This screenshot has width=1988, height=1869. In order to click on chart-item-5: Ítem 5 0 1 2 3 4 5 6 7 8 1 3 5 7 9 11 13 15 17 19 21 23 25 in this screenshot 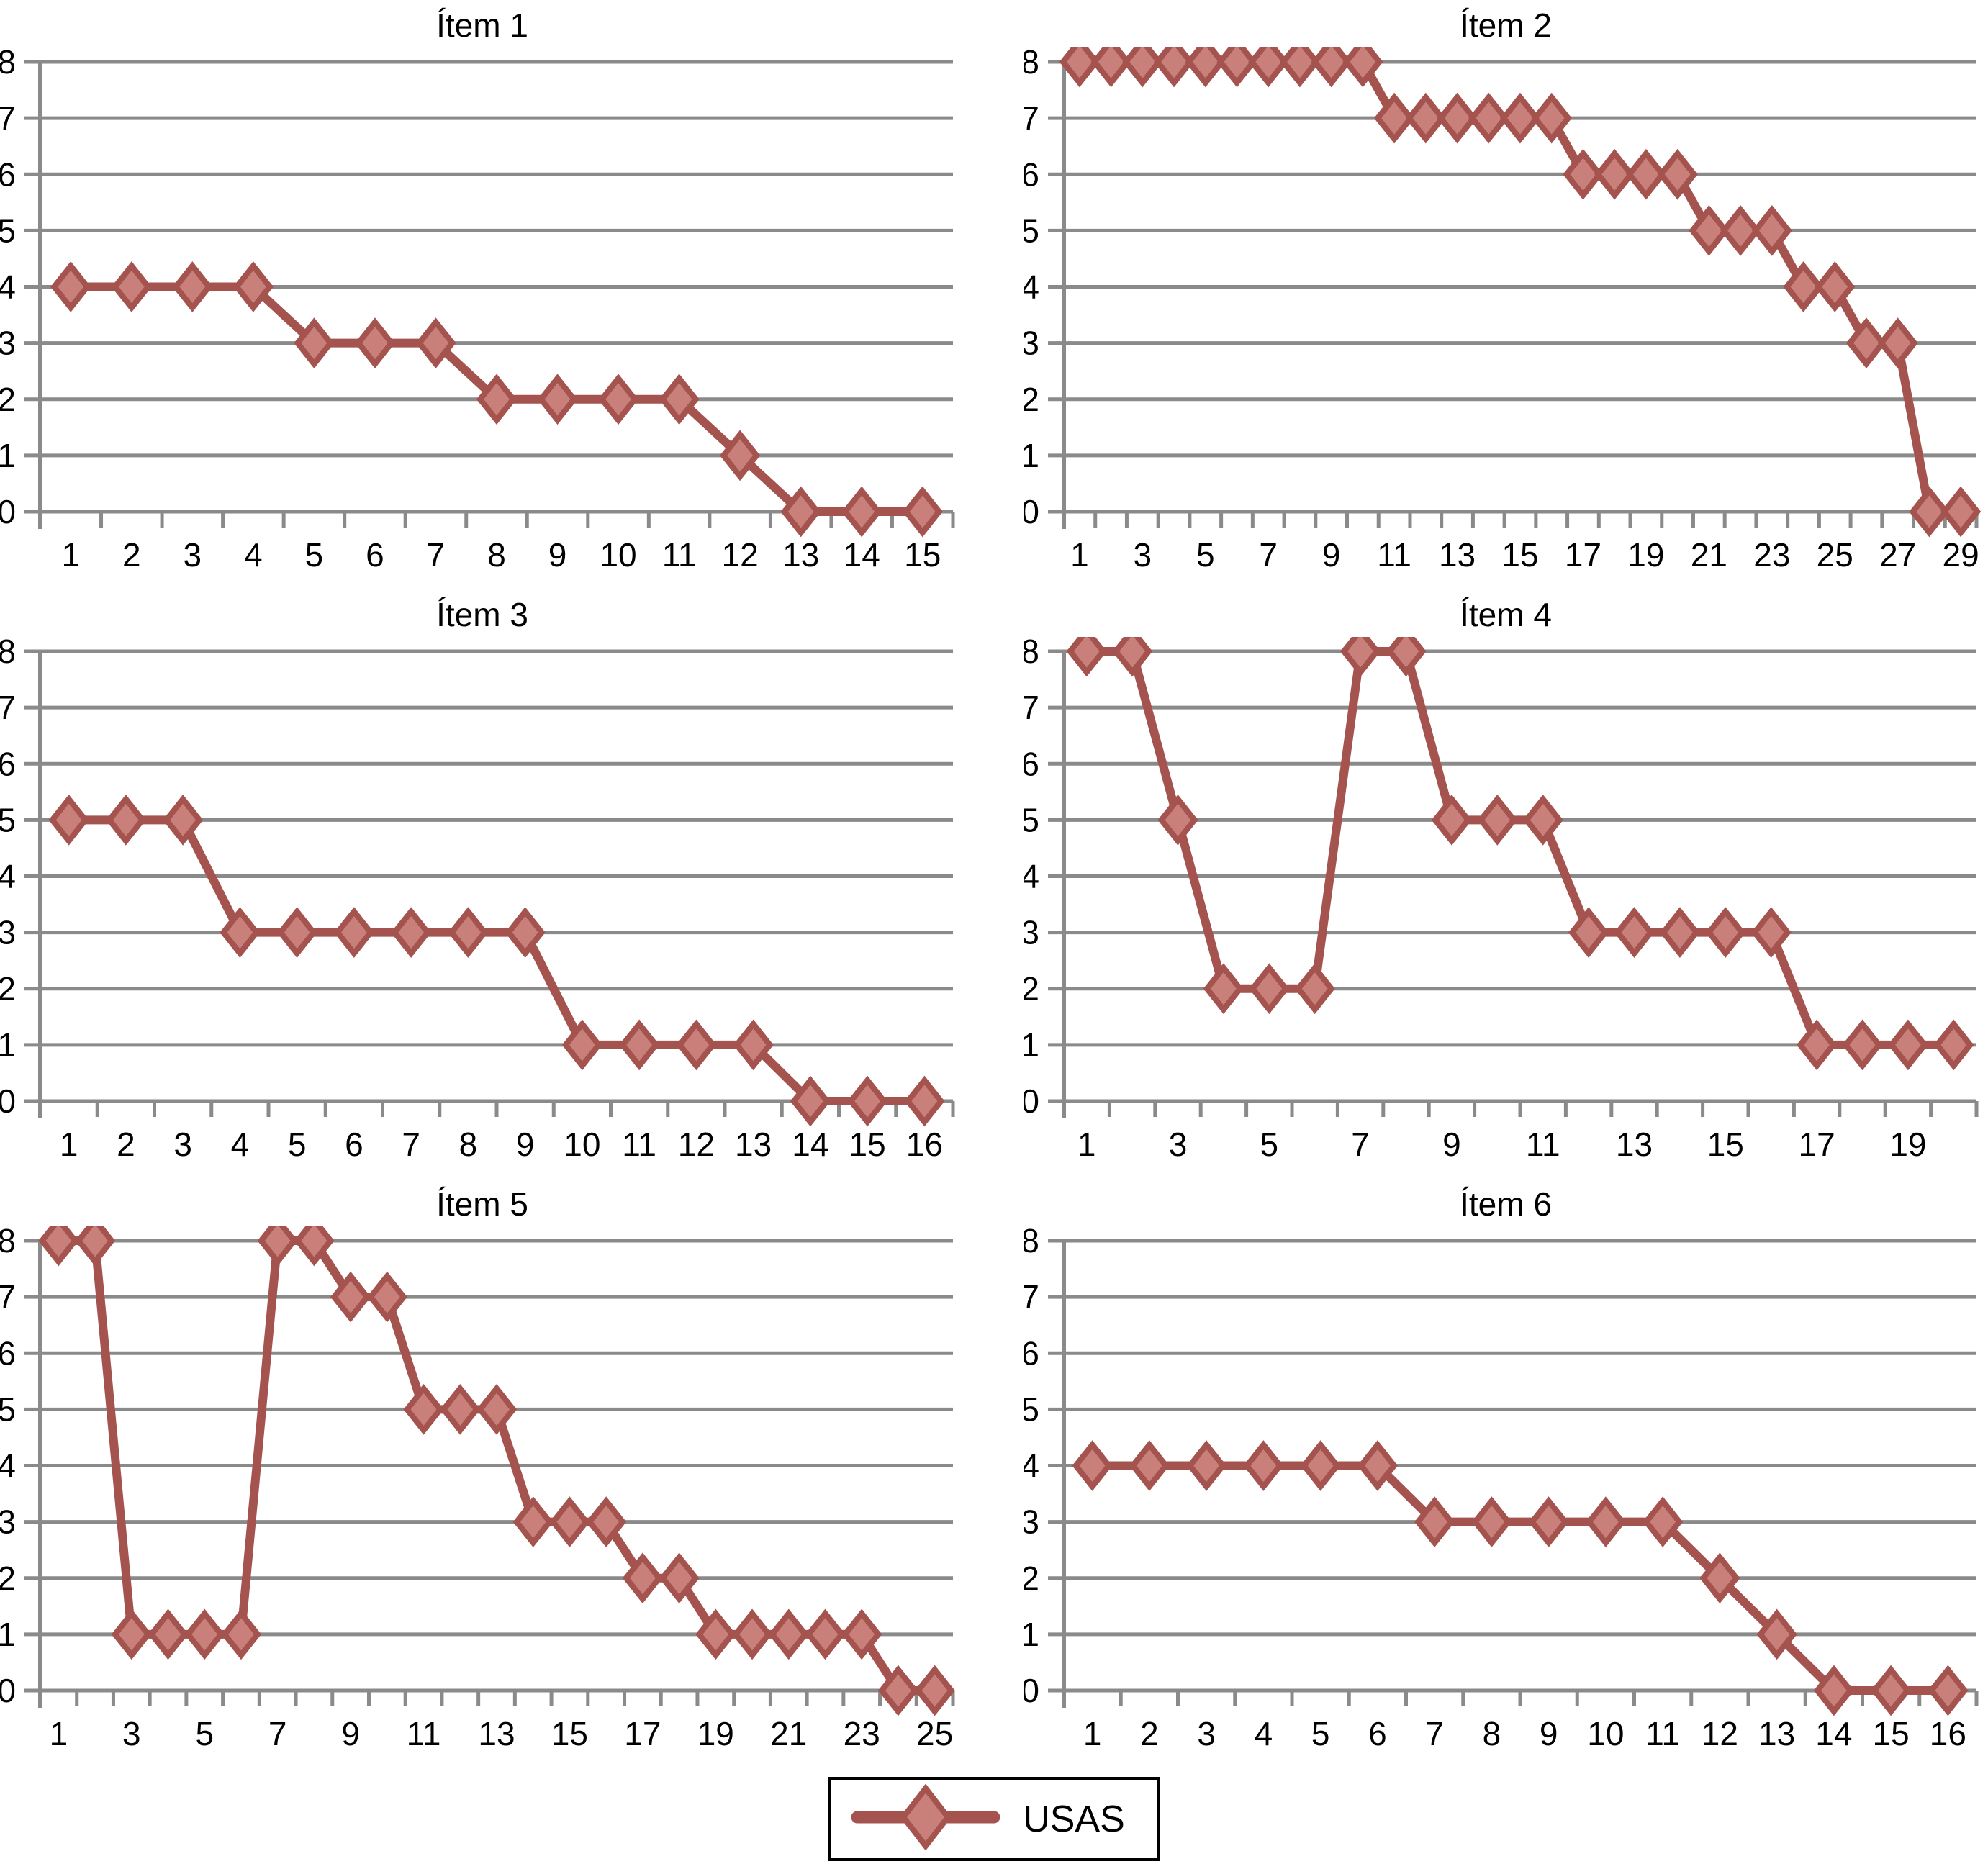, I will do `click(482, 1469)`.